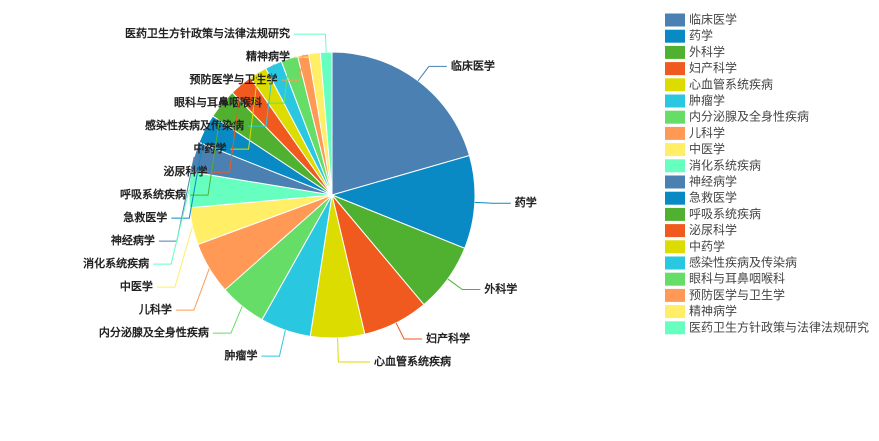  Describe the element at coordinates (713, 229) in the screenshot. I see `legend-label: 泌尿科学` at that location.